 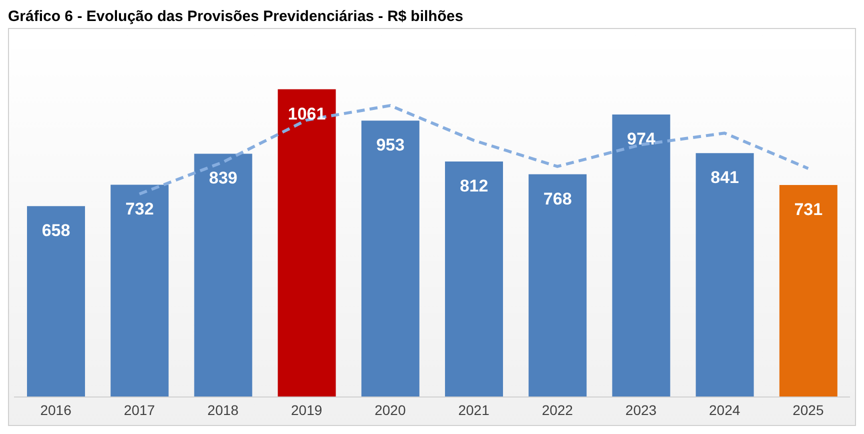 I want to click on x-tick-label: 2024, so click(x=724, y=410).